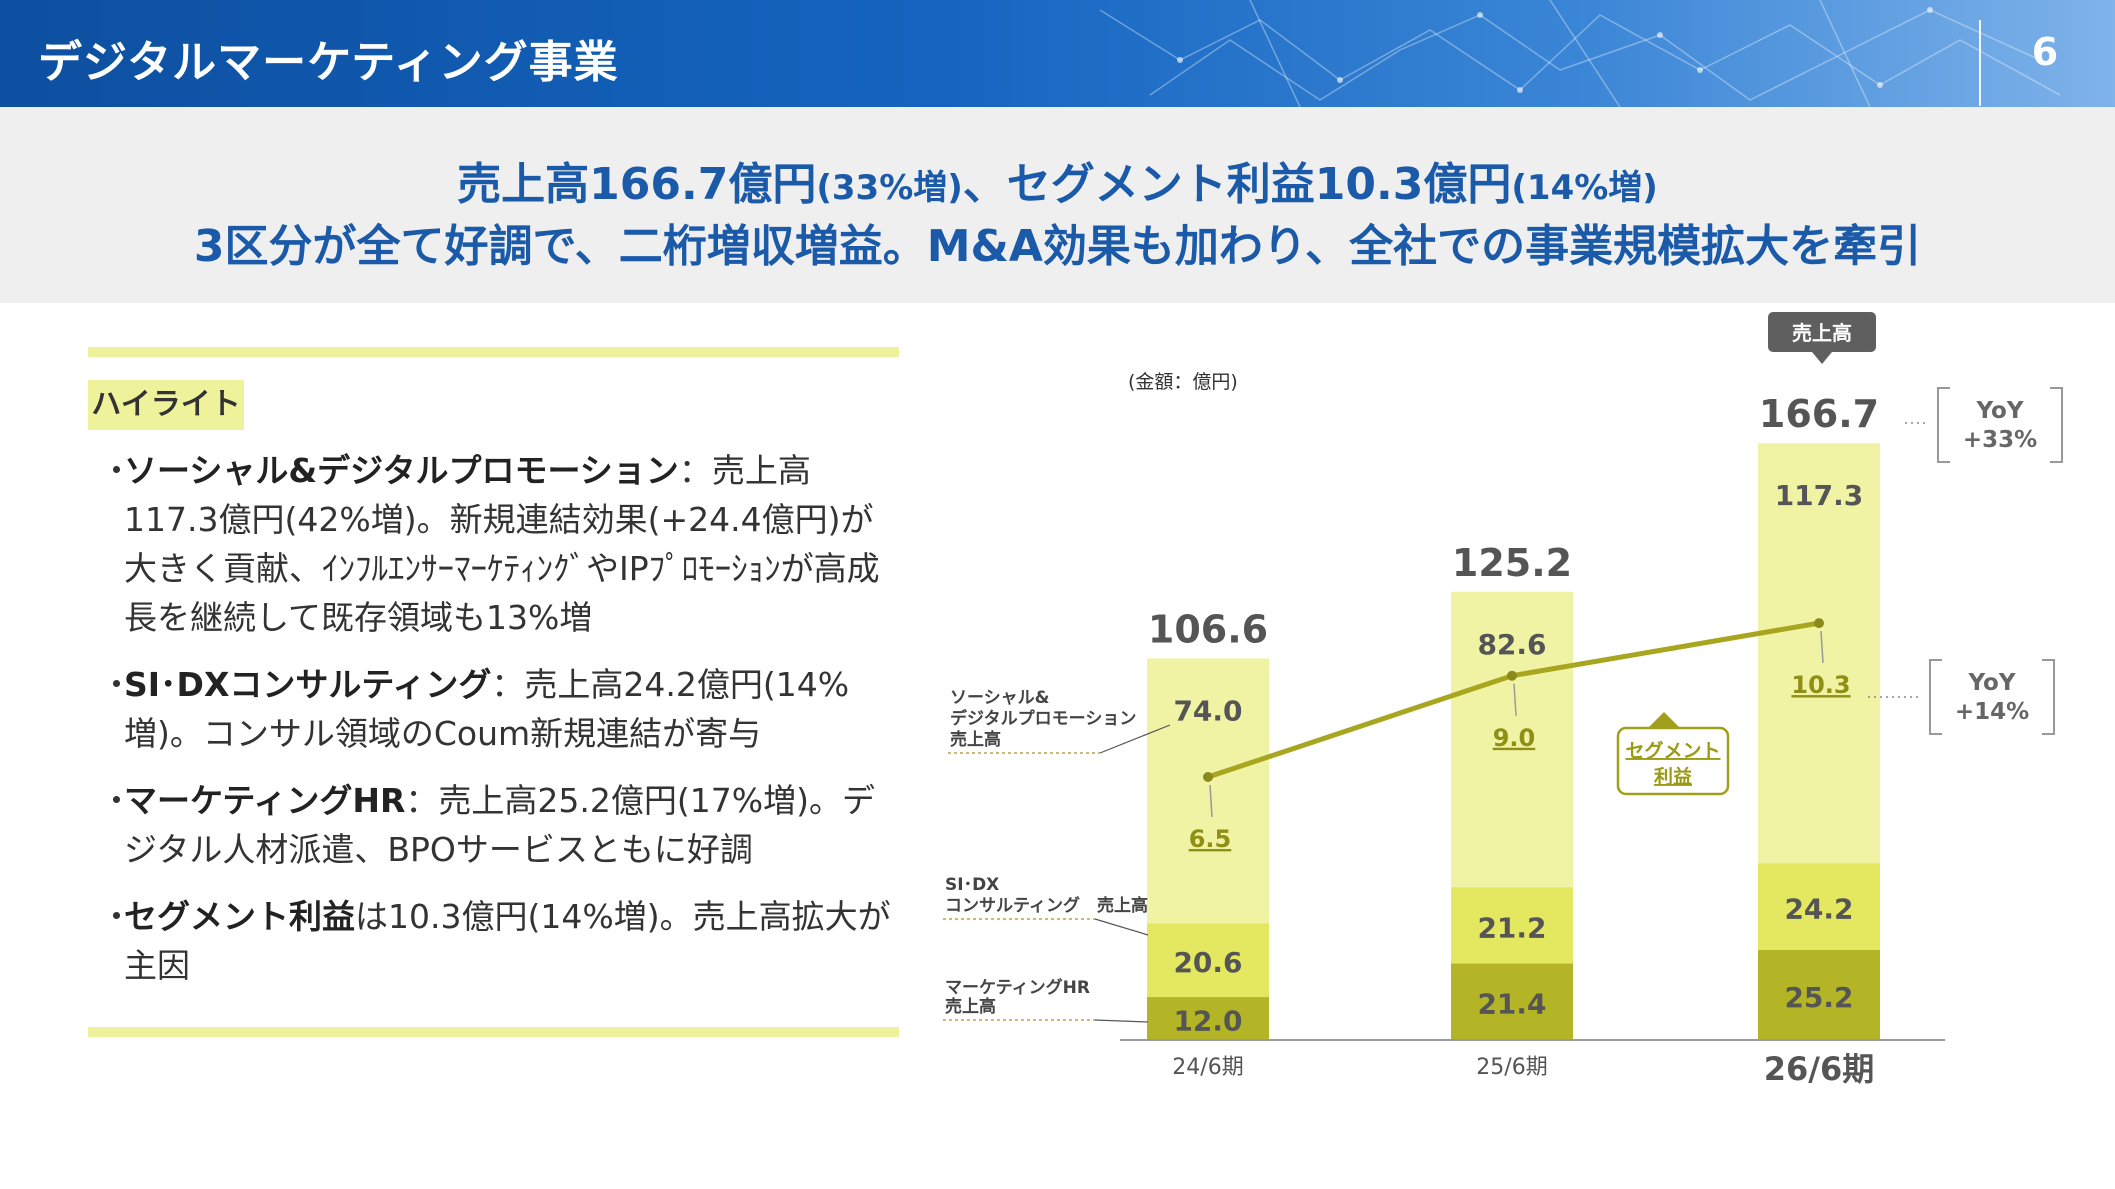 Image resolution: width=2115 pixels, height=1189 pixels. Describe the element at coordinates (1673, 776) in the screenshot. I see `profit-label-line-2: 利益` at that location.